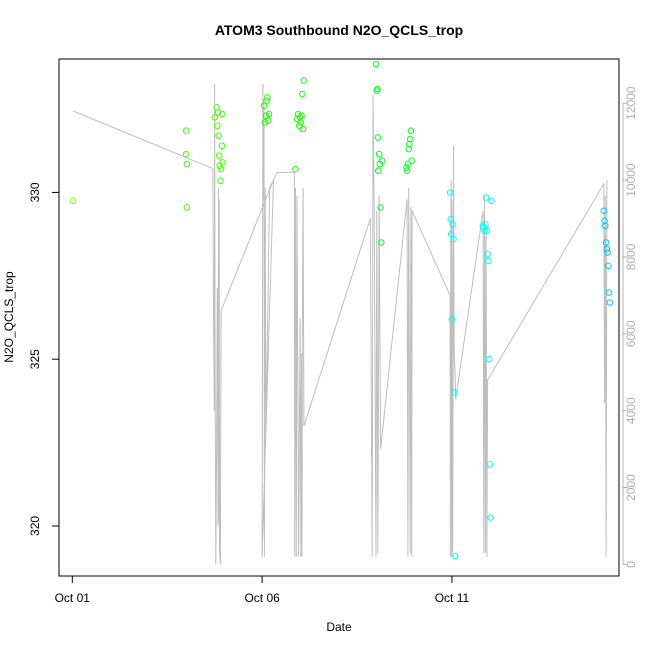  Describe the element at coordinates (631, 410) in the screenshot. I see `y2-tick-label: 4000` at that location.